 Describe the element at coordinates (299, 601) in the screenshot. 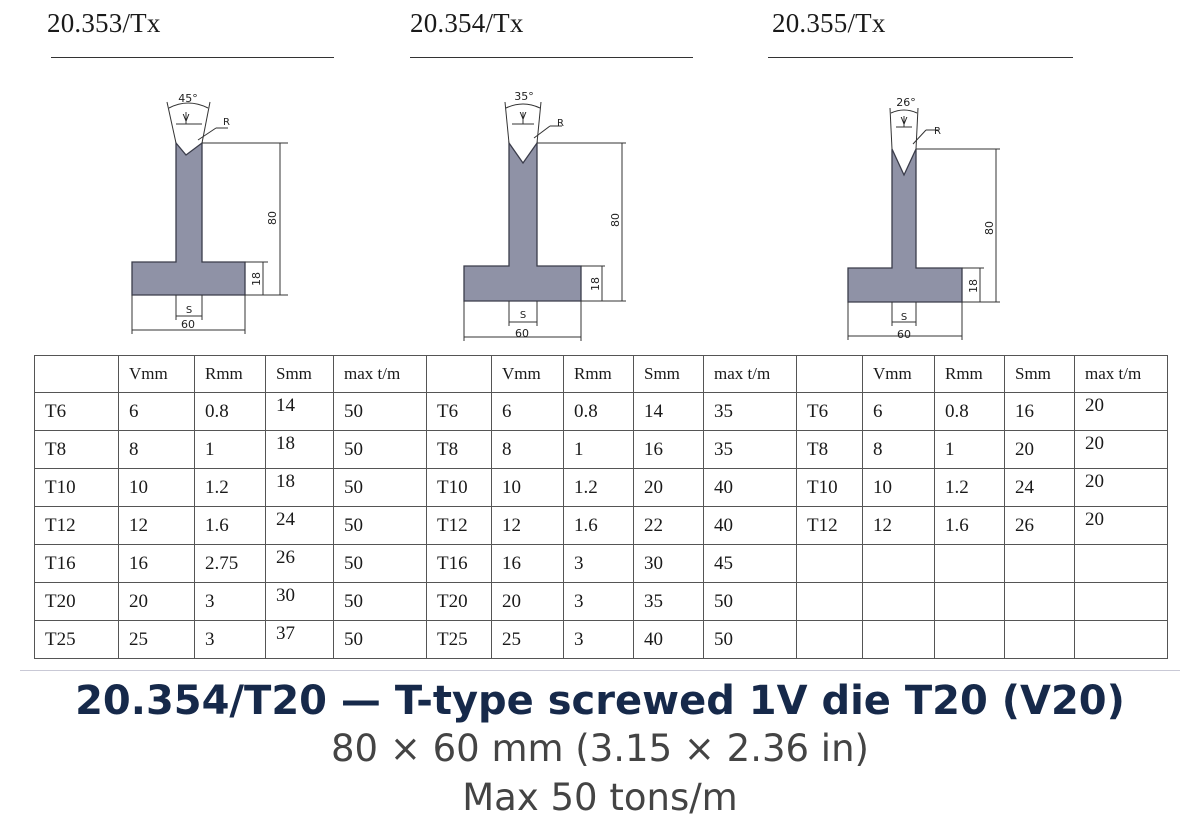

I see `table-cell: 30` at that location.